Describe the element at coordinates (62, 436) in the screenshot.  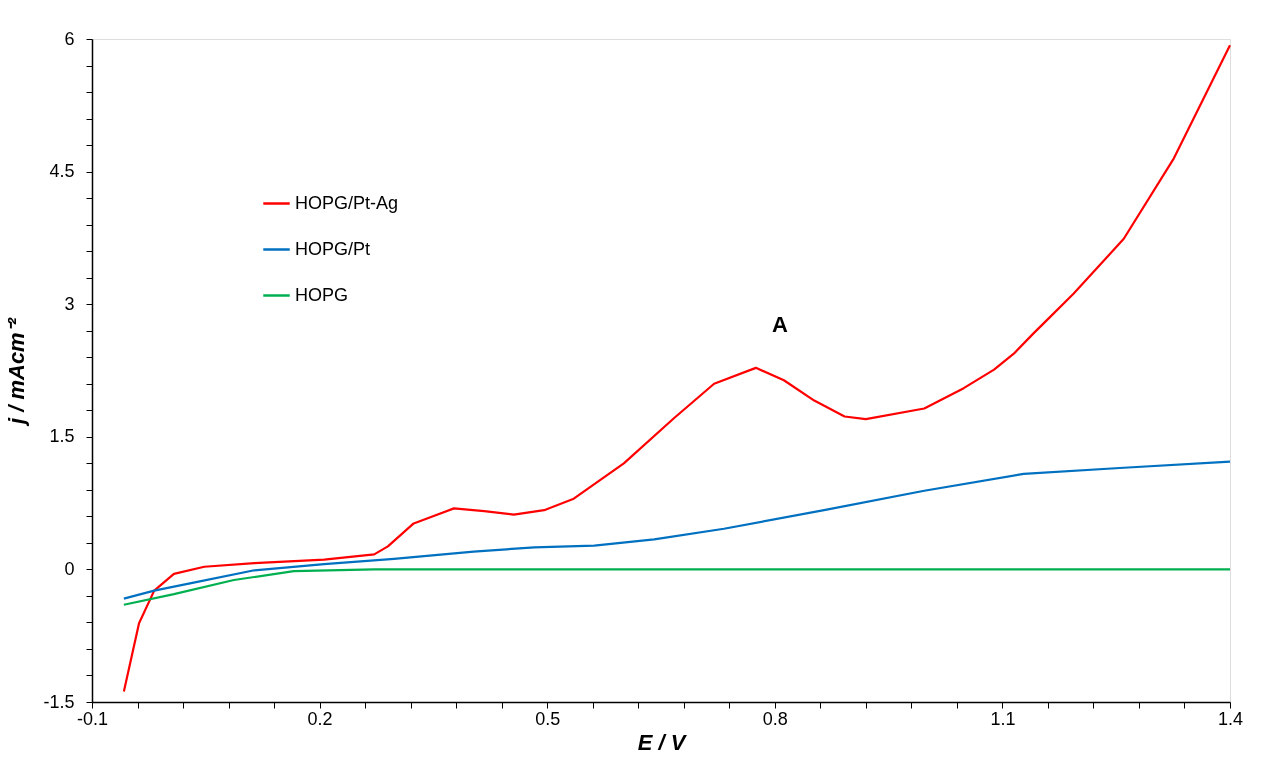
I see `y-tick-label: 1.5` at that location.